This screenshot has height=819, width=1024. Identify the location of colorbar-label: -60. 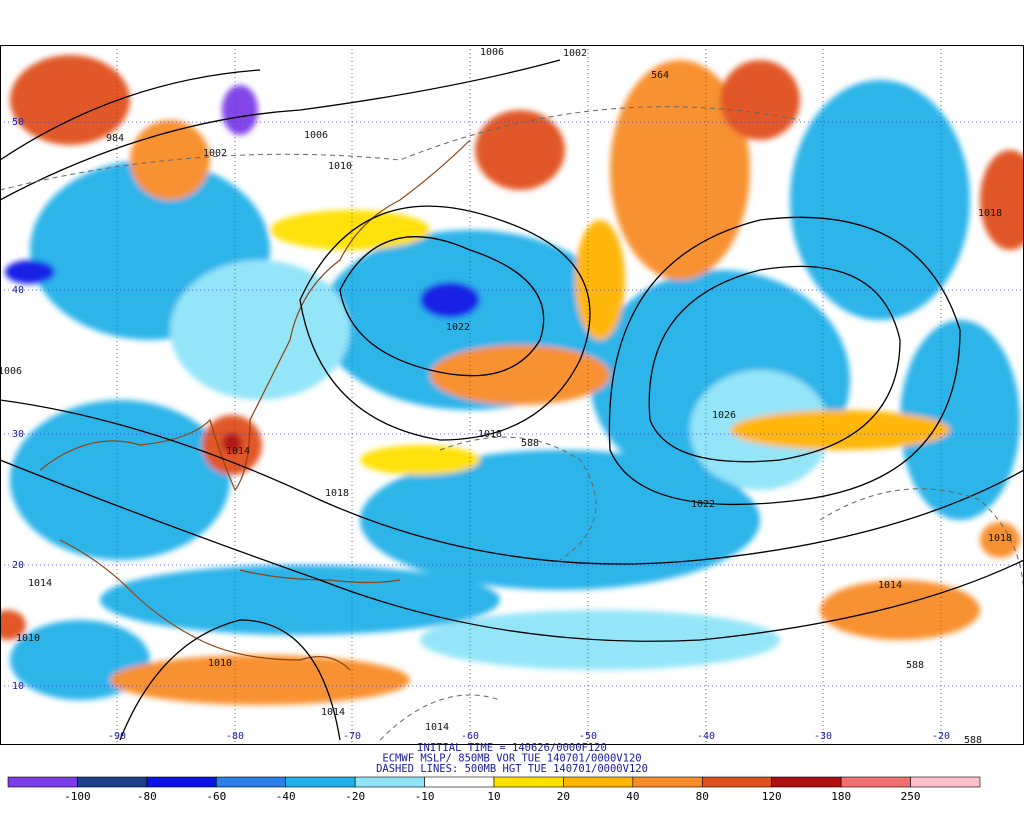
(216, 796).